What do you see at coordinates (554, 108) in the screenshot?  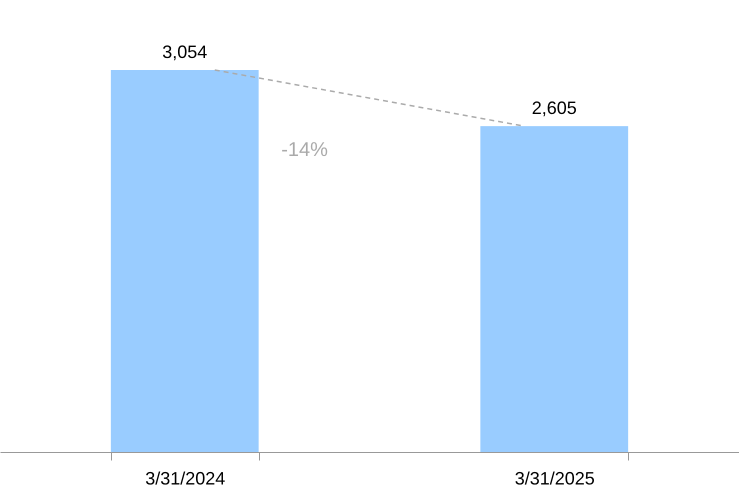 I see `data-label: 2,605` at bounding box center [554, 108].